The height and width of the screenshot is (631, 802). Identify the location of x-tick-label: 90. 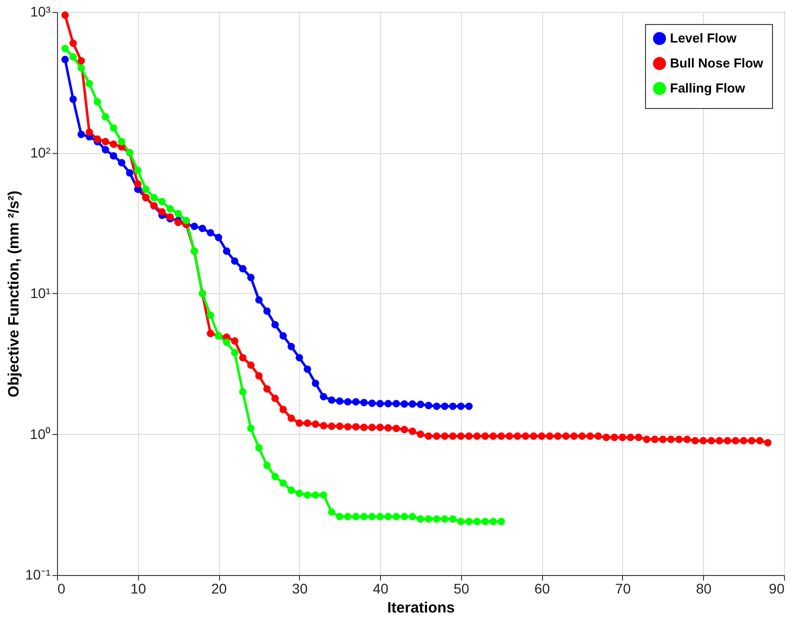
(776, 588).